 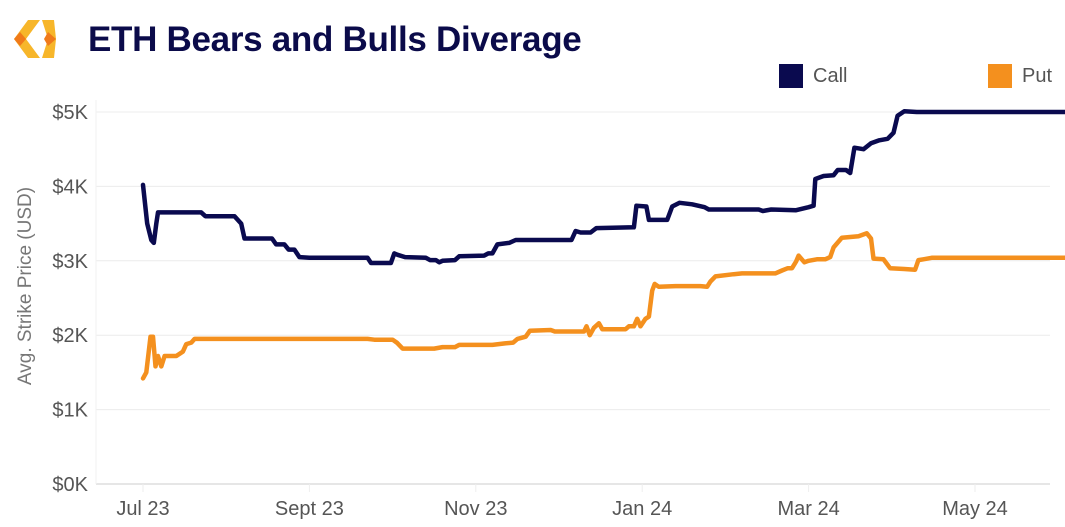 I want to click on legend-swatch-put, so click(x=1000, y=76).